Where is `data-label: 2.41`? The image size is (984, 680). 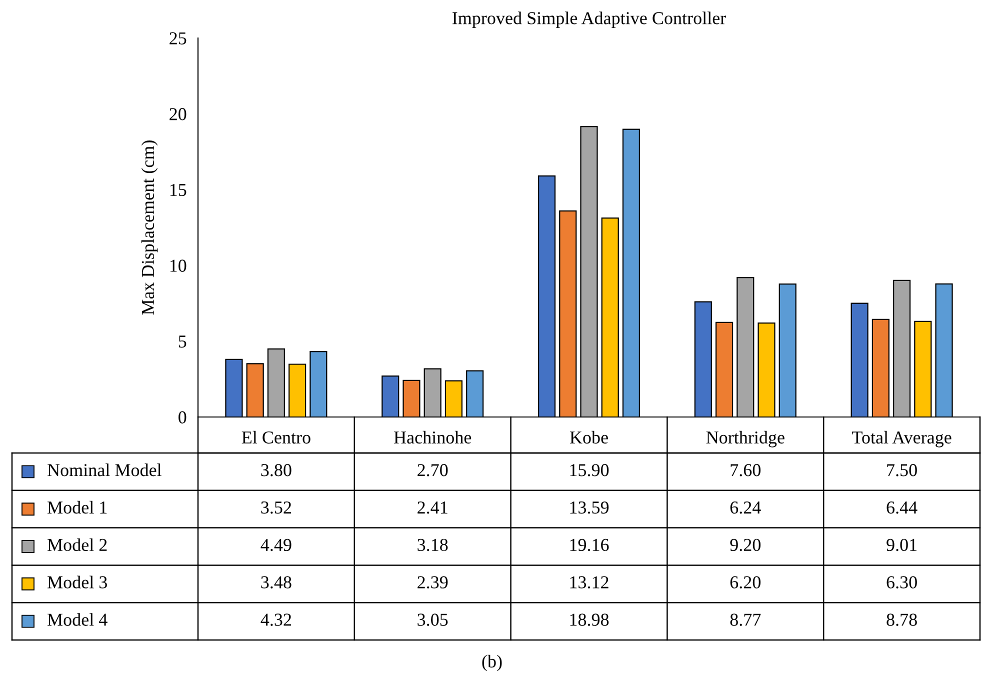 data-label: 2.41 is located at coordinates (433, 507).